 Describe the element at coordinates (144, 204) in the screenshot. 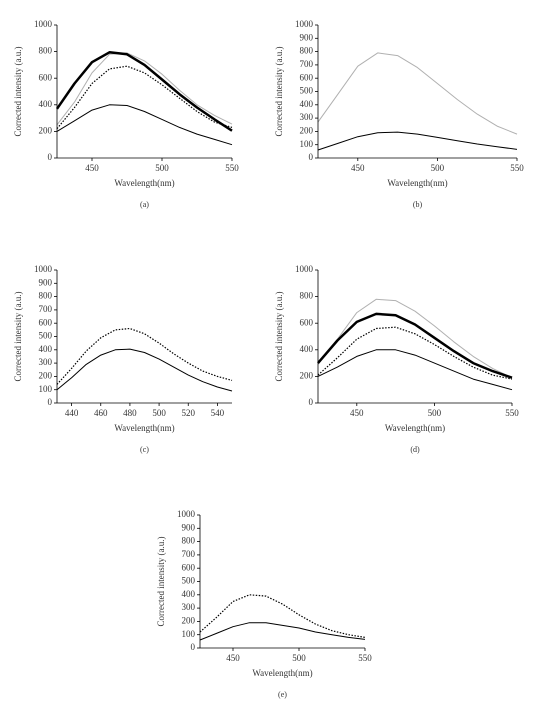

I see `panel-caption: (a)` at that location.